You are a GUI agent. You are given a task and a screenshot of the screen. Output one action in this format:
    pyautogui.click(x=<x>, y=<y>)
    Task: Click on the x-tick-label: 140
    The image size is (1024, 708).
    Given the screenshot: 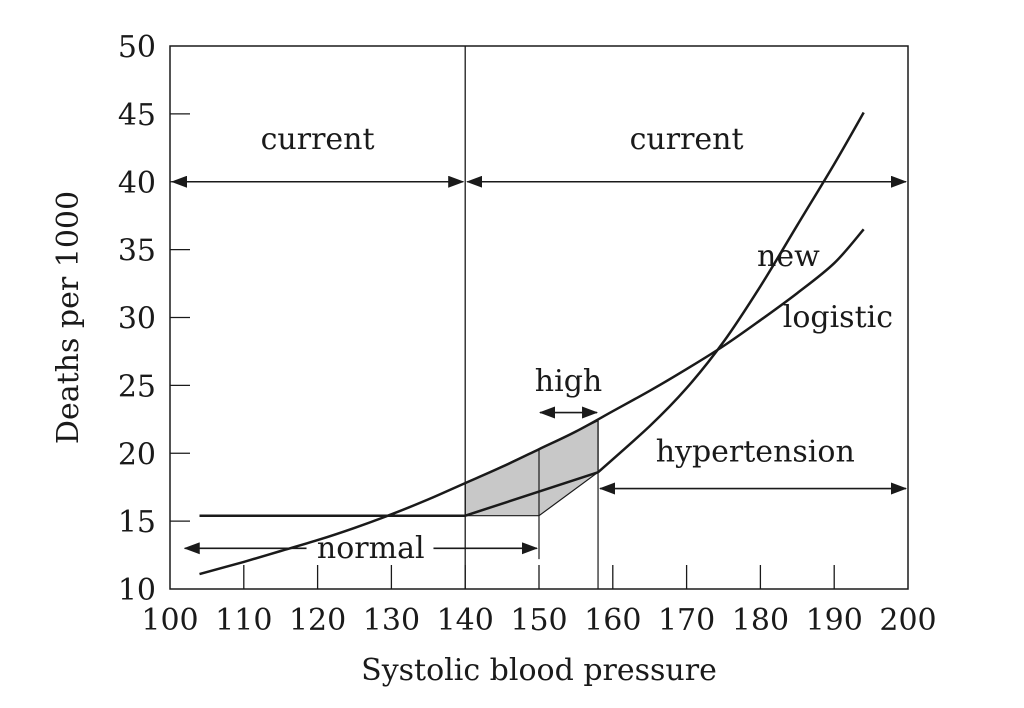 What is the action you would take?
    pyautogui.click(x=465, y=620)
    